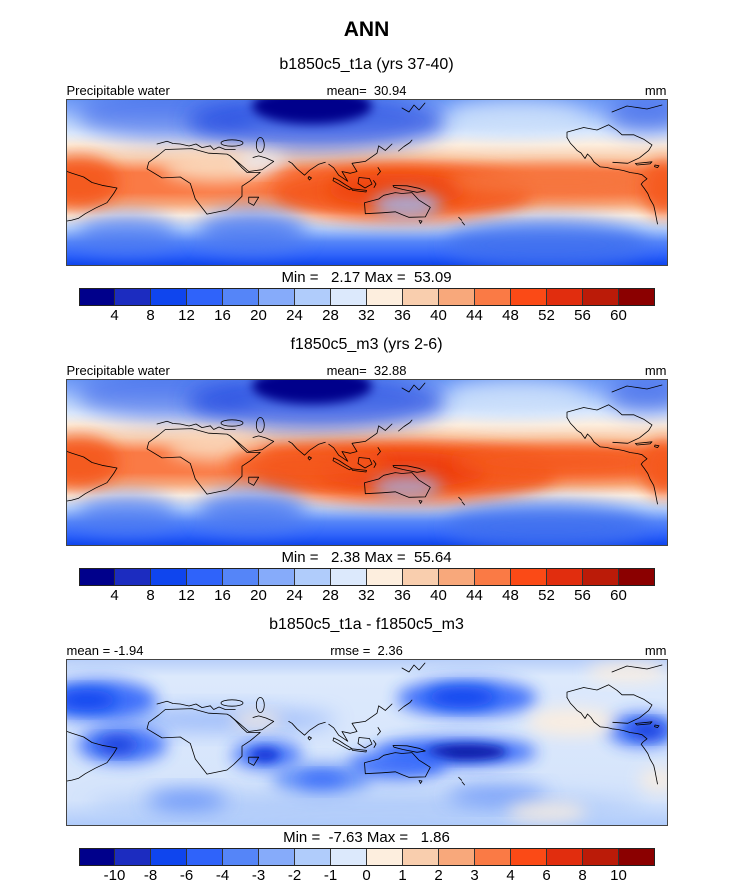 This screenshot has height=886, width=733. Describe the element at coordinates (258, 595) in the screenshot. I see `colorbar-tick-label: 20` at that location.